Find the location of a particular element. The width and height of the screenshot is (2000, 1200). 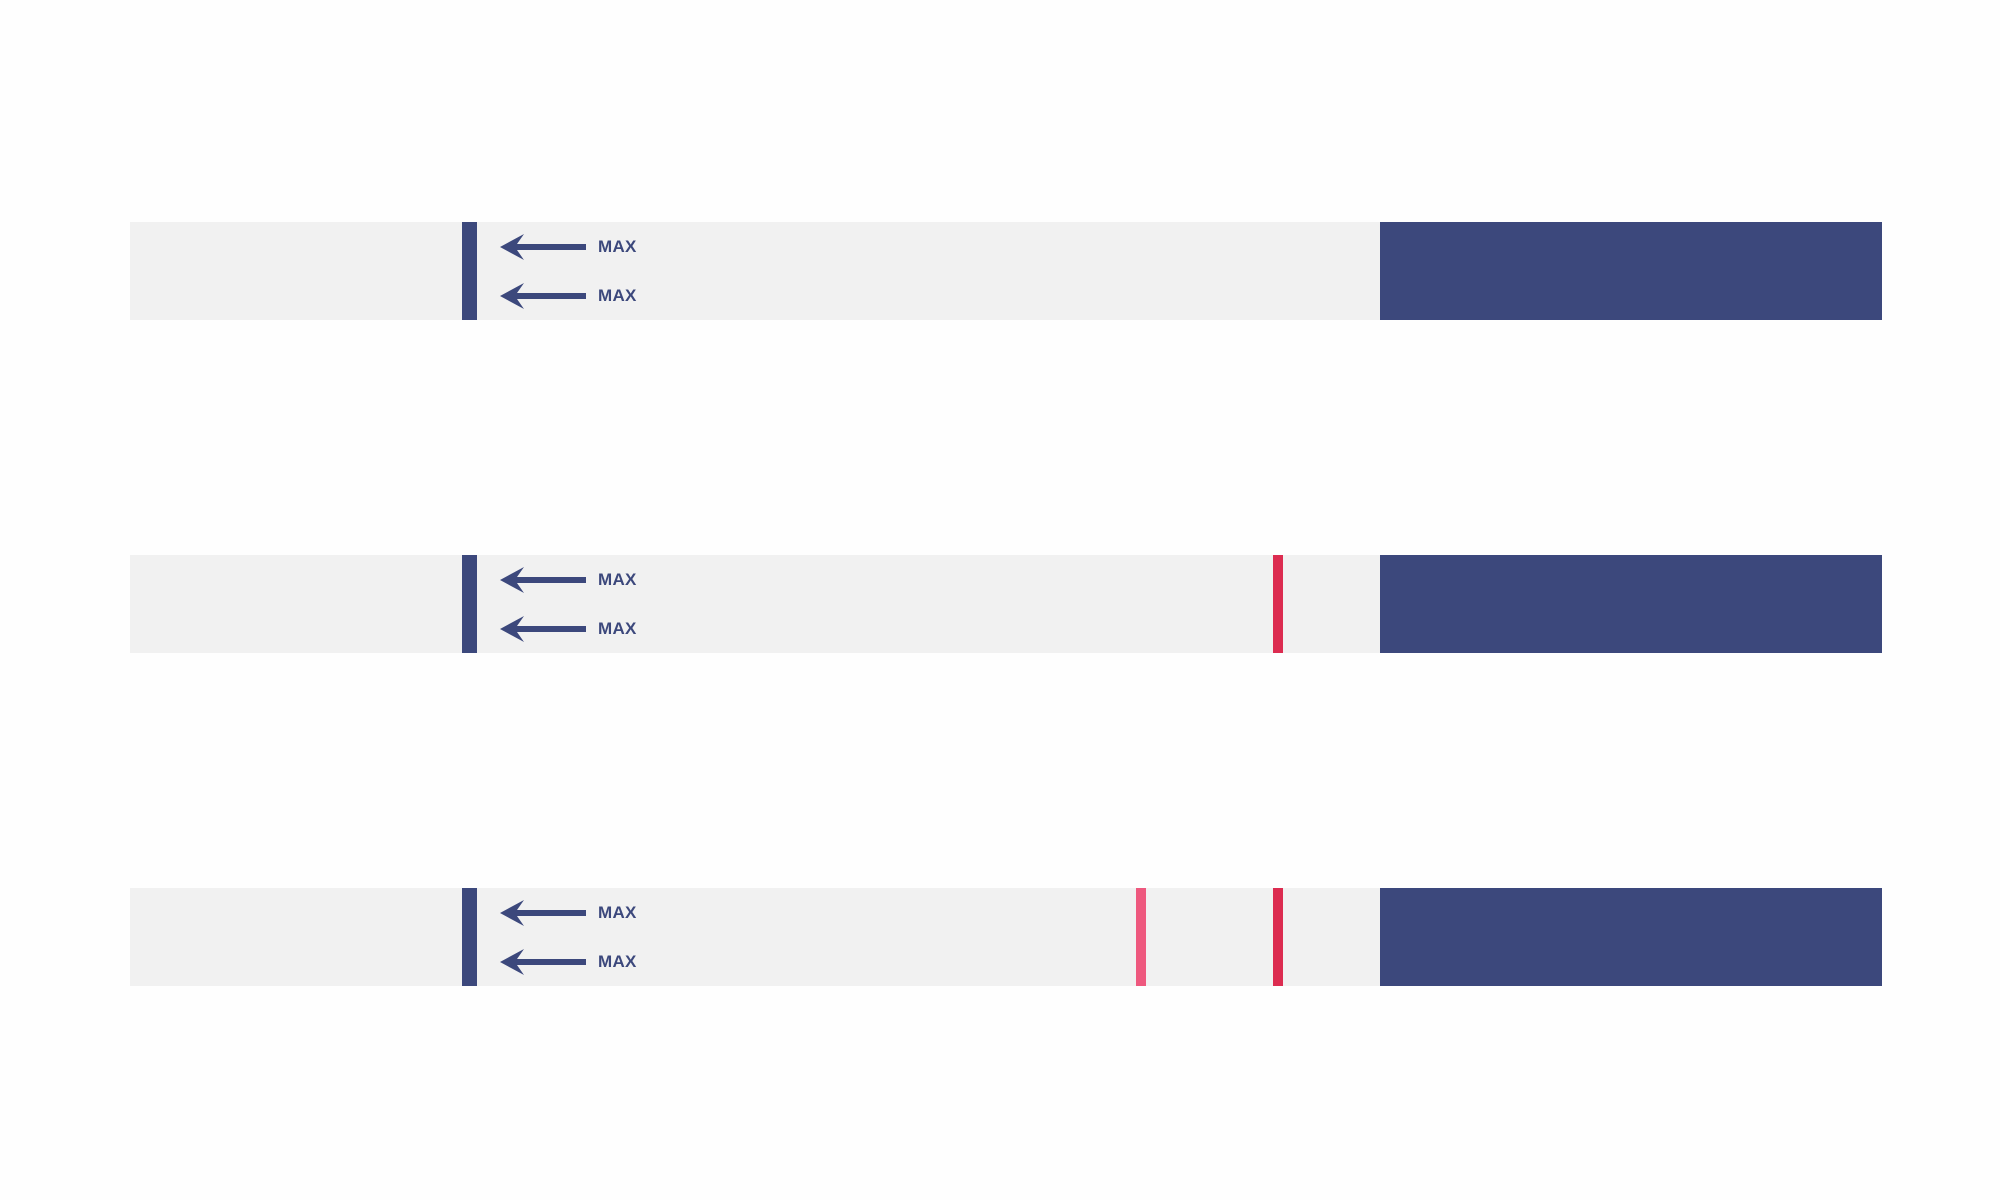

test-strip-1: MAX MAX is located at coordinates (1006, 271).